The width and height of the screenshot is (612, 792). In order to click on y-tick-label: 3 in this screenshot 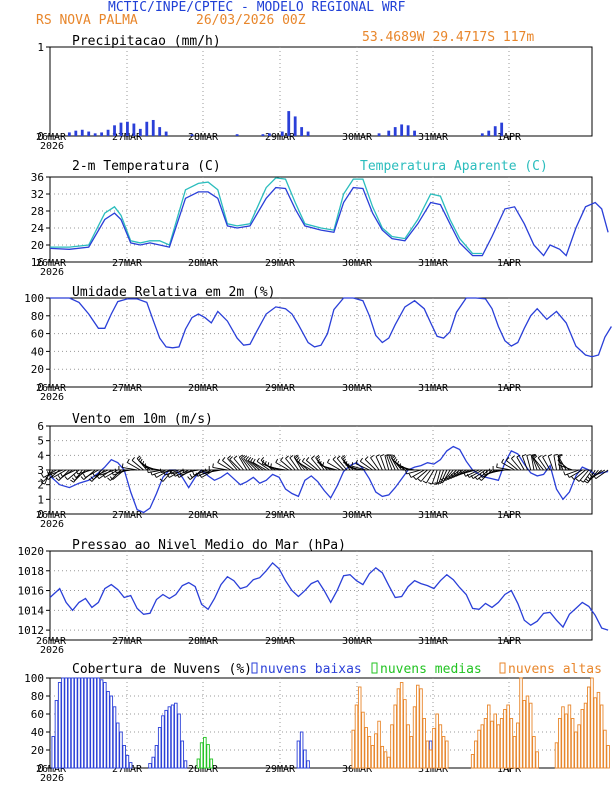, I will do `click(40, 470)`.